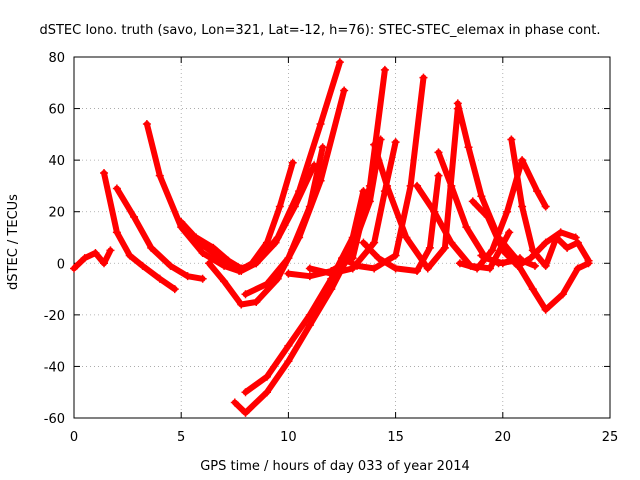 The image size is (640, 480). I want to click on x-axis-label: GPS time / hours of day 033 of year 2014, so click(335, 466).